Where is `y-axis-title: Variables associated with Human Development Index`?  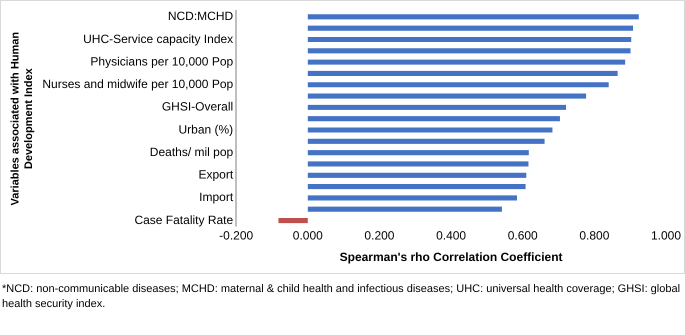
y-axis-title: Variables associated with Human Development Index is located at coordinates (22, 119).